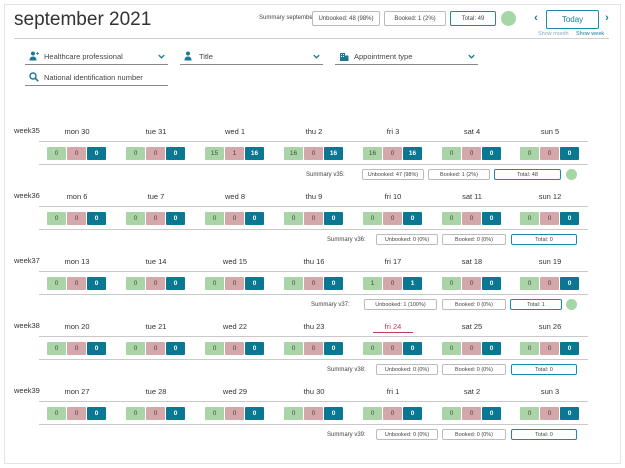  Describe the element at coordinates (553, 34) in the screenshot. I see `show-month-link: Show month` at that location.